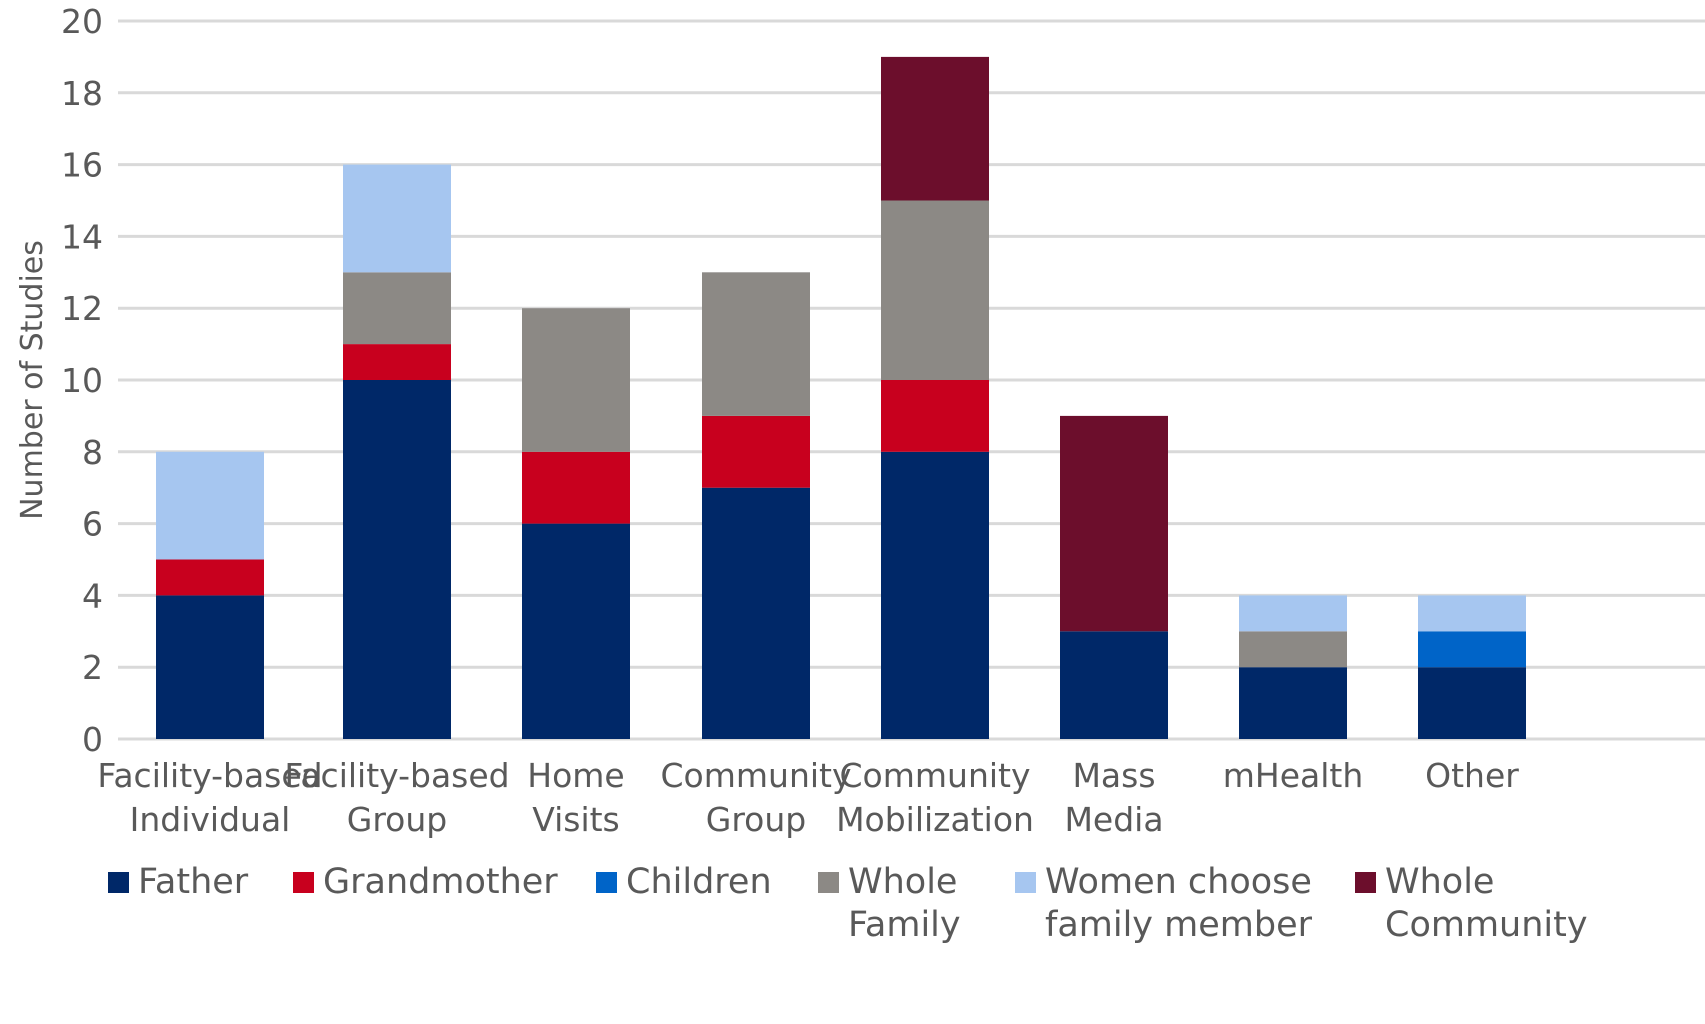 The image size is (1705, 1024). What do you see at coordinates (1113, 775) in the screenshot?
I see `x-tick-label: Mass` at bounding box center [1113, 775].